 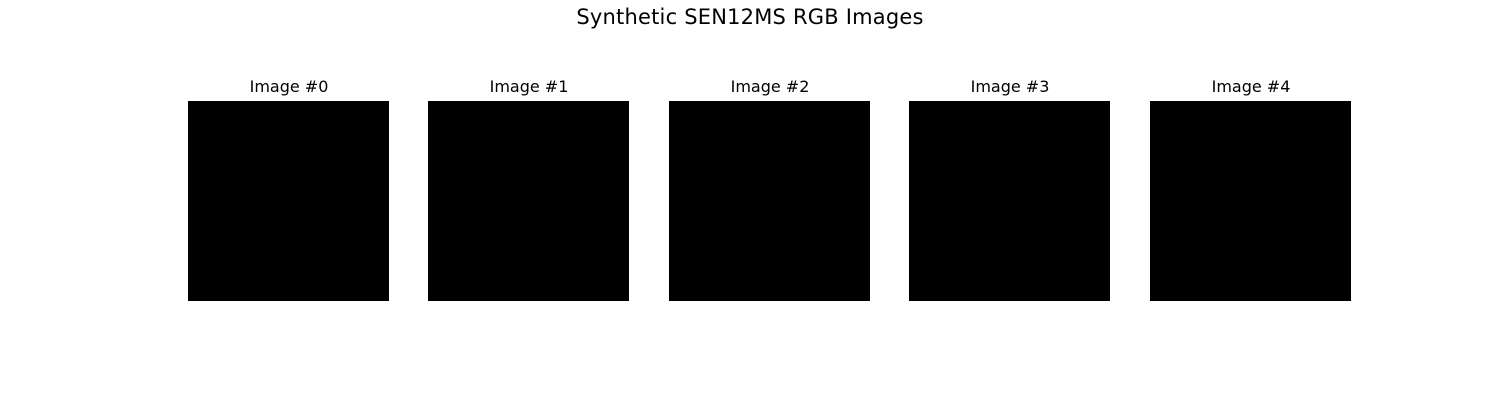 I want to click on image-title-2: Image #2, so click(x=770, y=86).